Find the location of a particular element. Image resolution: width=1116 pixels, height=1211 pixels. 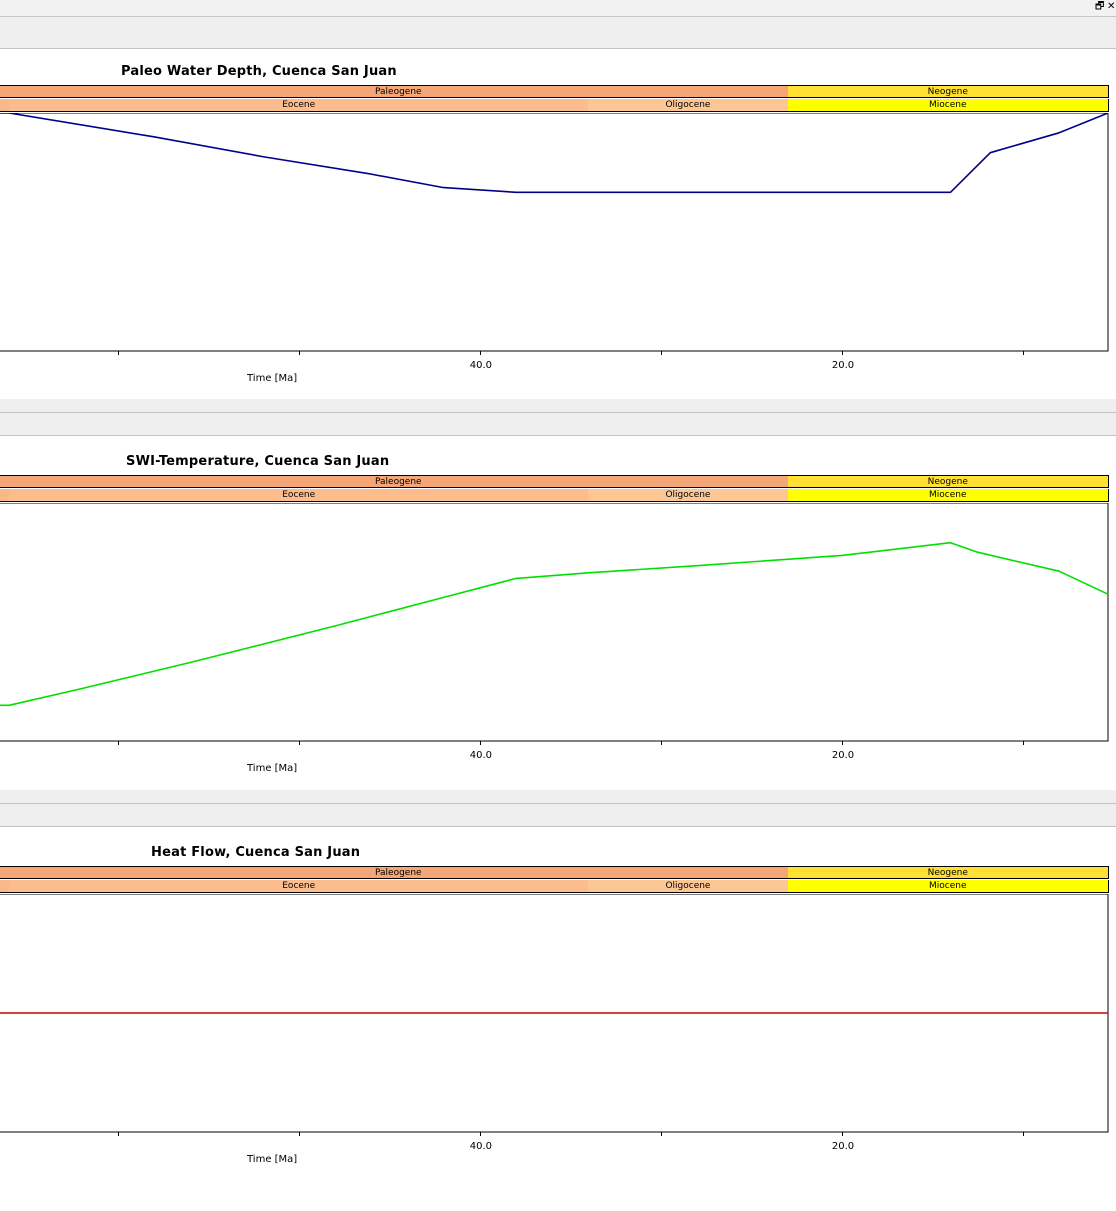

toolbar-strip is located at coordinates (558, 32).